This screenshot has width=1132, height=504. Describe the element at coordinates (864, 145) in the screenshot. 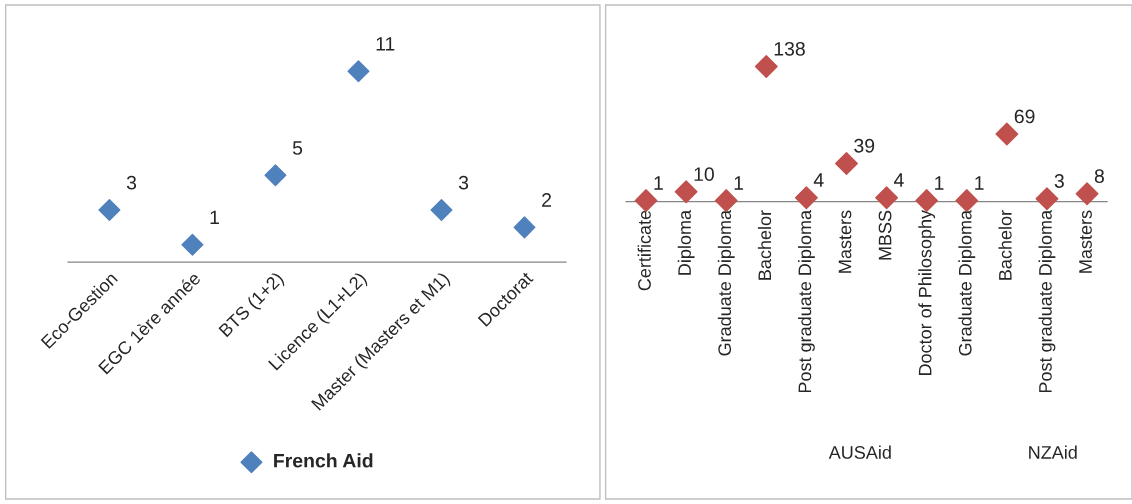

I see `data-label: 39` at that location.